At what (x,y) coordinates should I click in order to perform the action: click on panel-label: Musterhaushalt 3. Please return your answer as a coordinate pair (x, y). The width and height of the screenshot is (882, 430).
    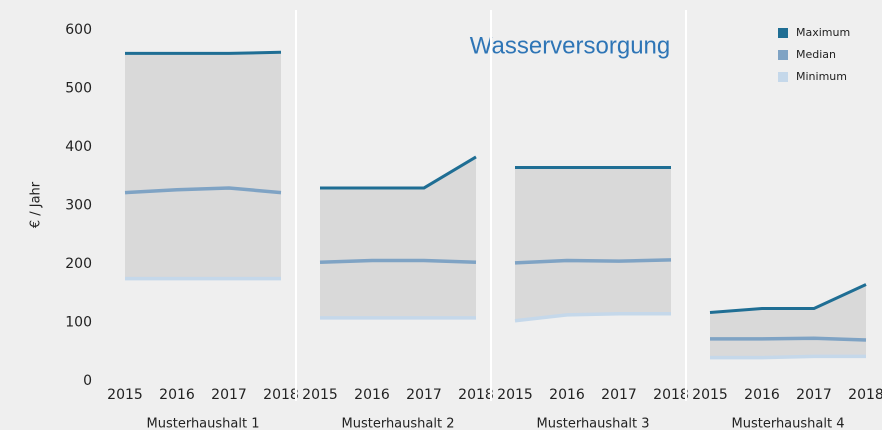
    Looking at the image, I should click on (593, 423).